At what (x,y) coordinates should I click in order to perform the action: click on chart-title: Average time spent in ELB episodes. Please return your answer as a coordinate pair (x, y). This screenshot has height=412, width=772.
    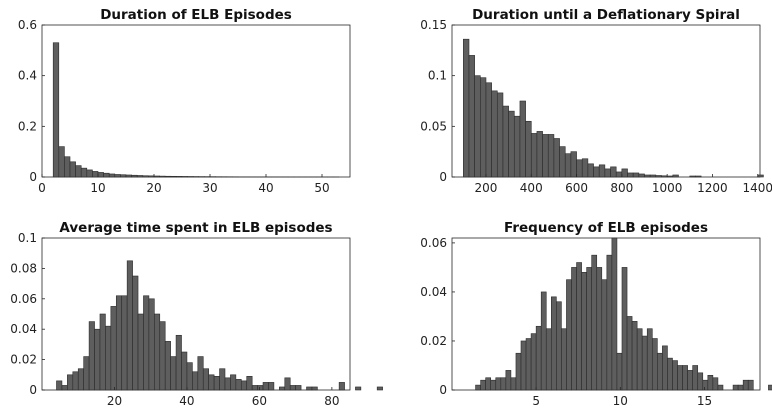
    Looking at the image, I should click on (195, 228).